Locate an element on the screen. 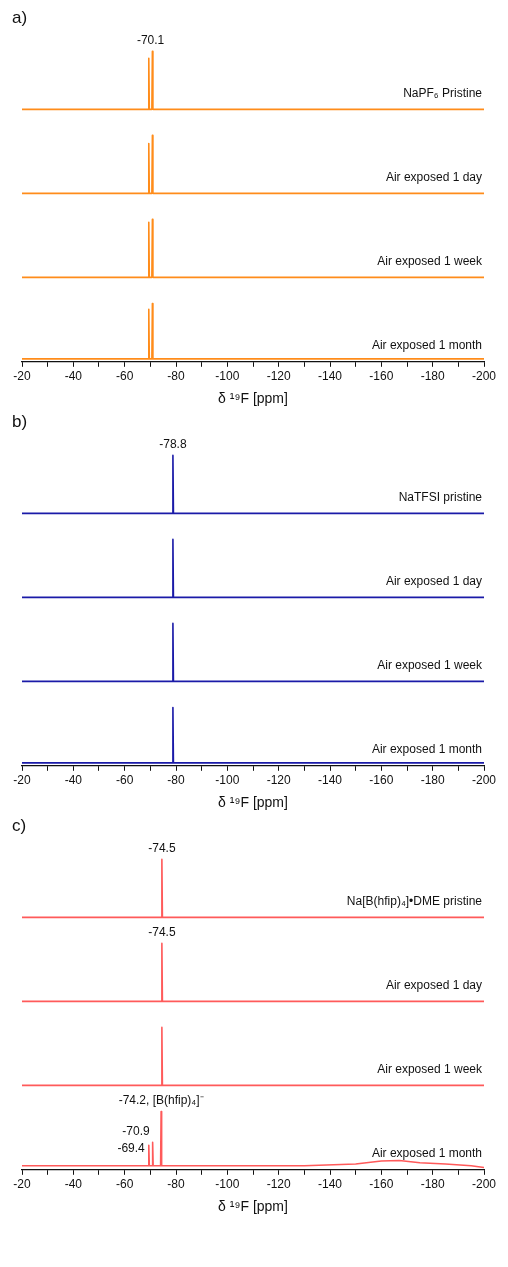  chart-title: b) is located at coordinates (20, 422).